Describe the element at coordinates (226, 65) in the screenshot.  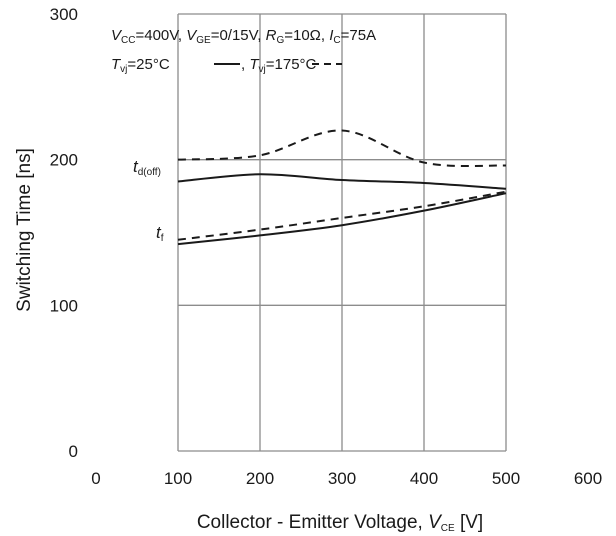
I see `conditions-line-2: Tvj=25°C , Tvj=175°C` at that location.